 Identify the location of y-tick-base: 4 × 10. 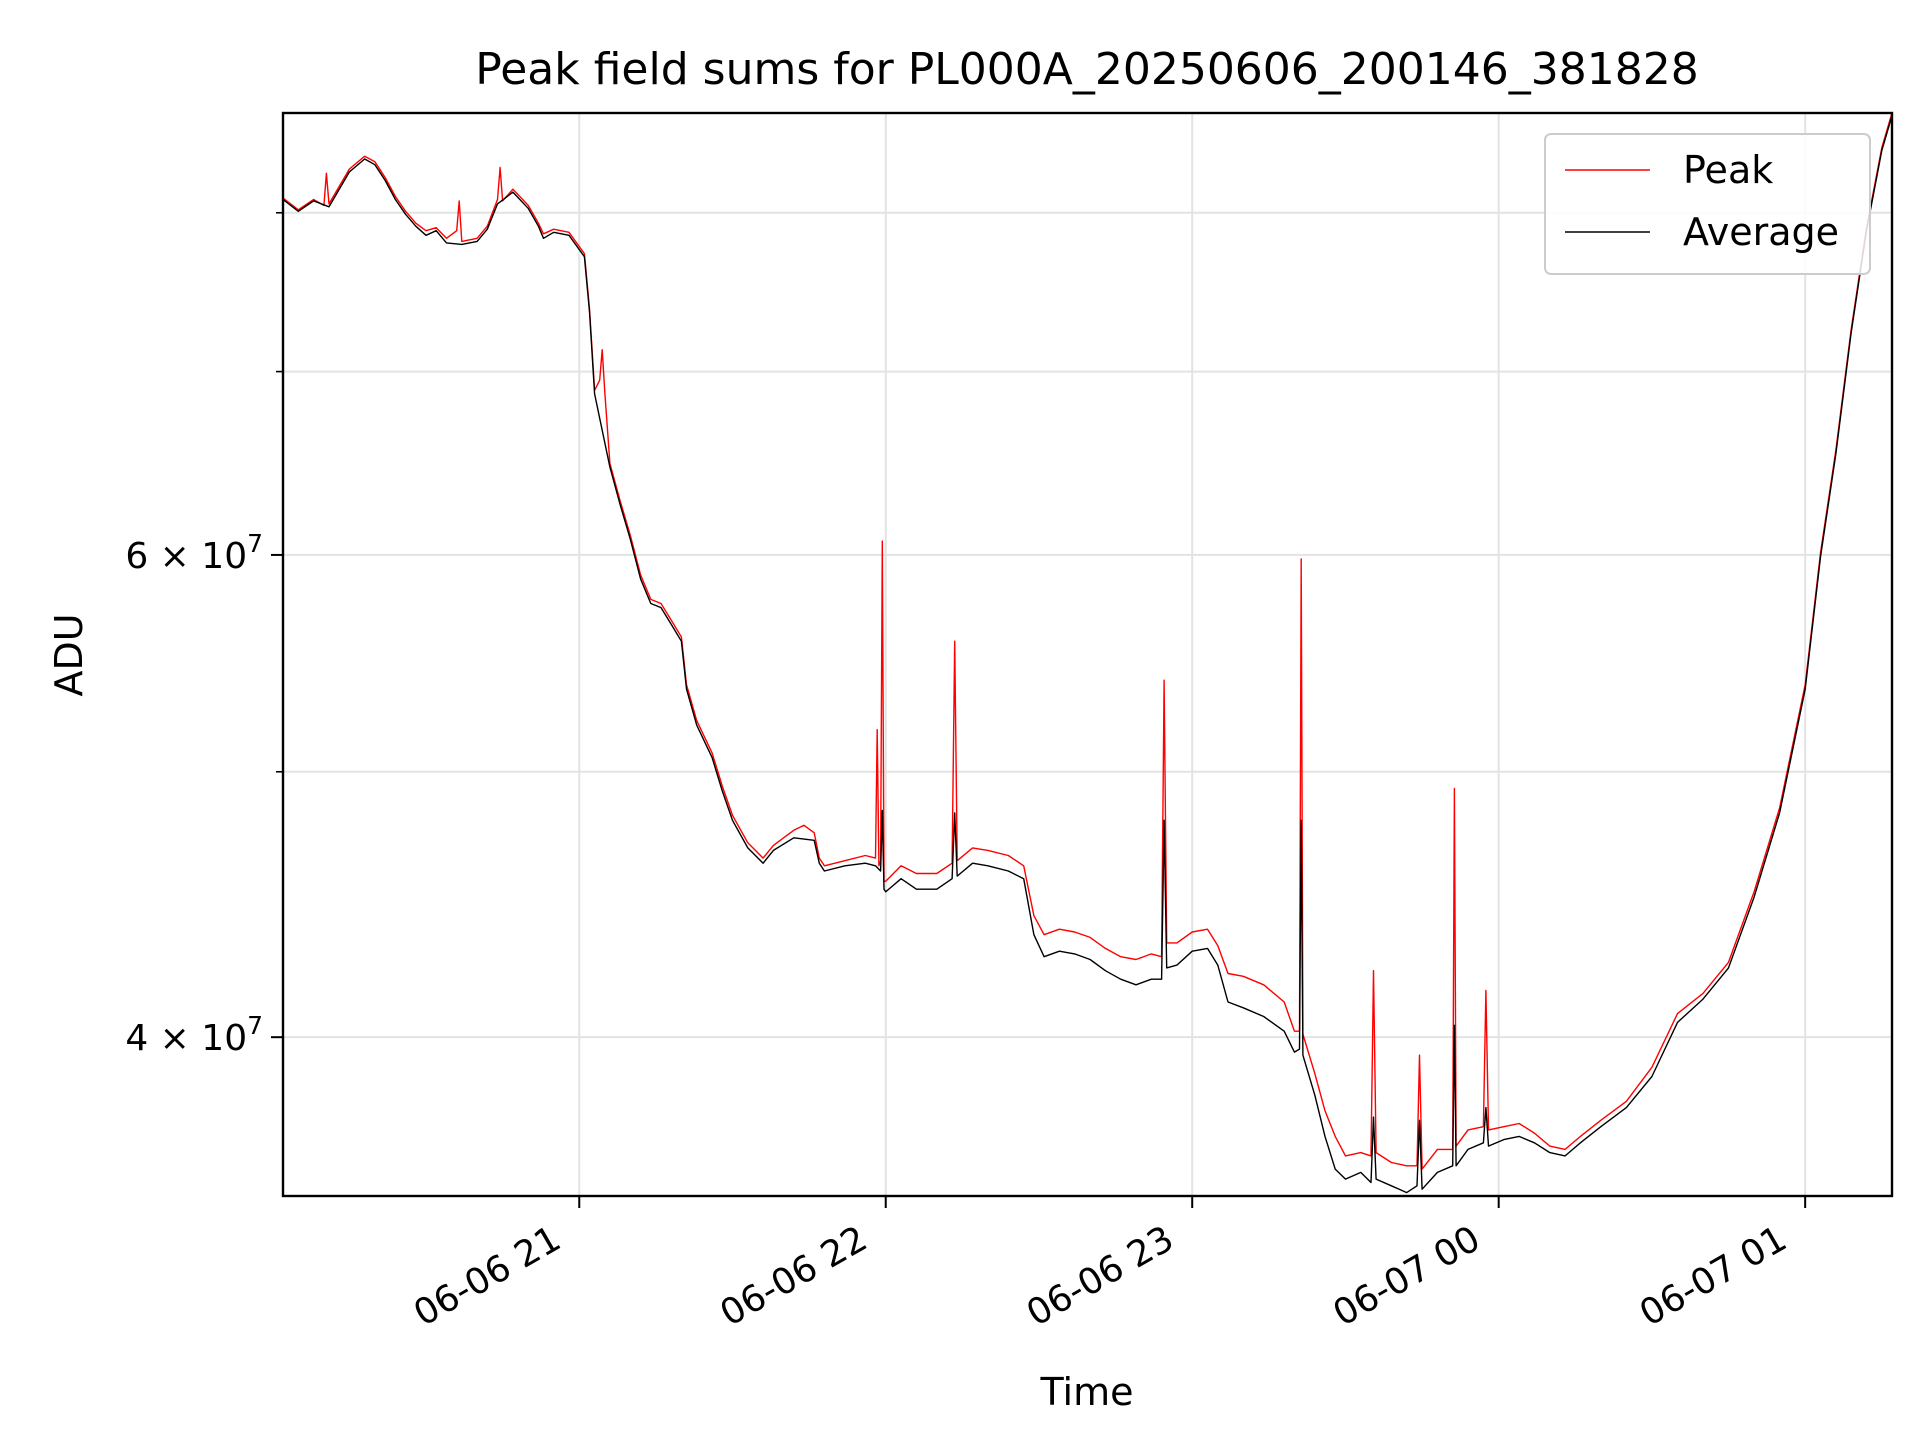
(186, 1038).